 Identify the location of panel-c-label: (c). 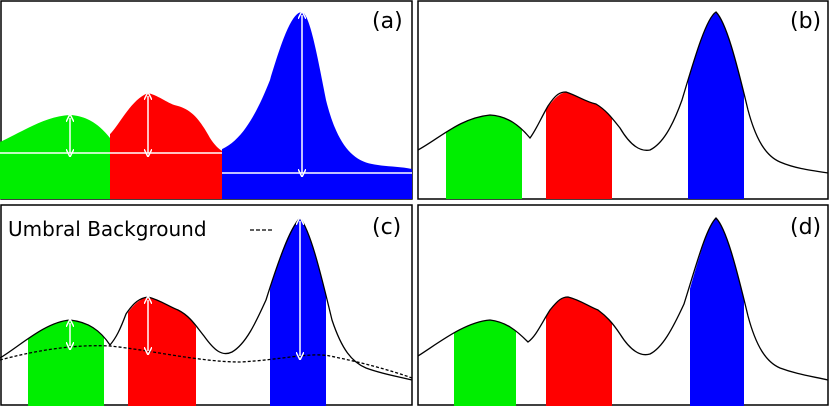
(386, 227).